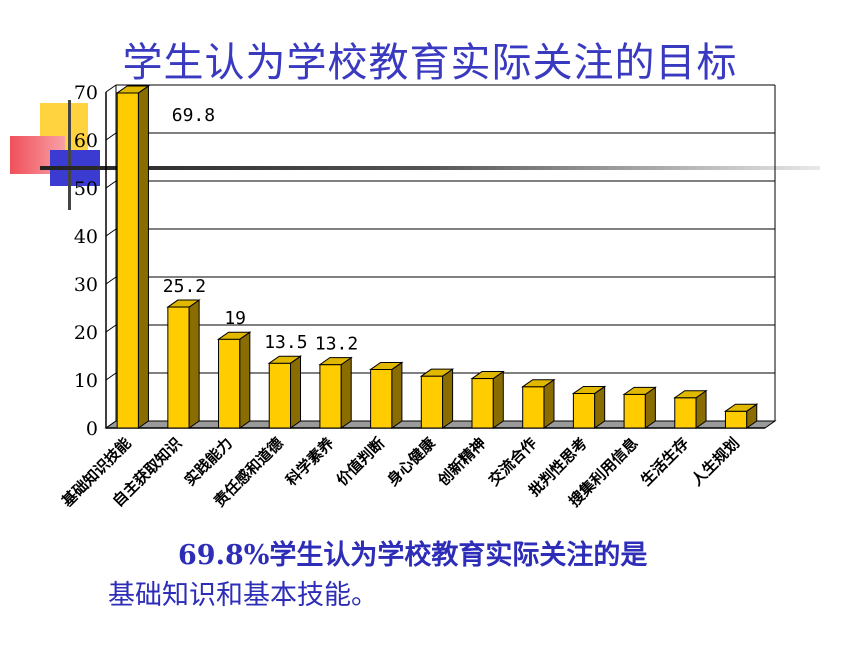  Describe the element at coordinates (69, 155) in the screenshot. I see `decor-vertical-line` at that location.